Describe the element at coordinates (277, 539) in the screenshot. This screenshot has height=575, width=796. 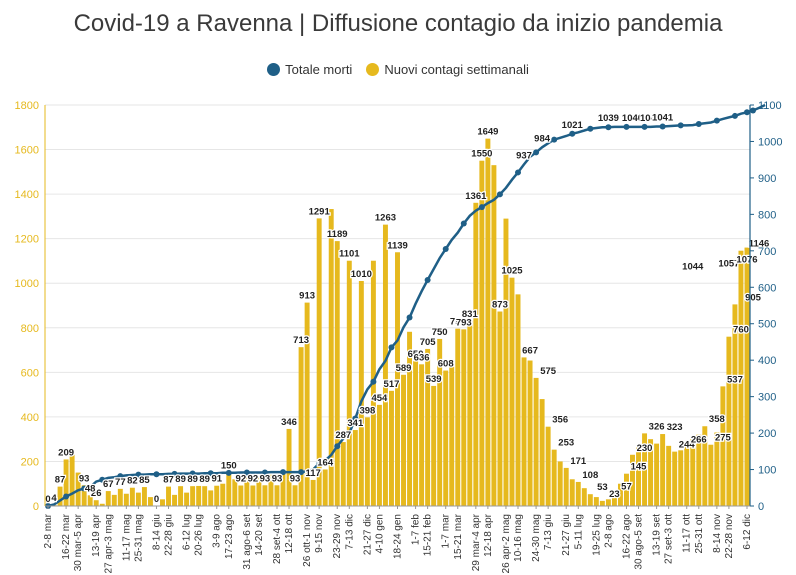
I see `x-tick-label: 28 set-4 ott` at that location.